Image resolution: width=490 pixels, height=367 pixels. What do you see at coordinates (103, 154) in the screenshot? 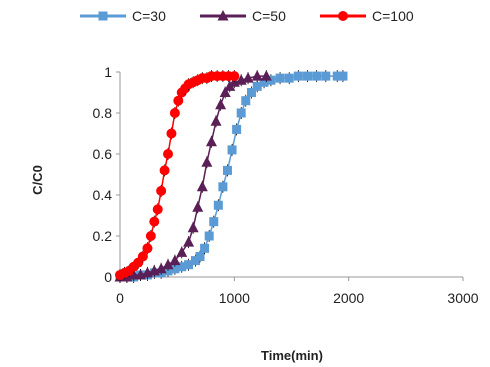
I see `y-tick-label: 0.6` at bounding box center [103, 154].